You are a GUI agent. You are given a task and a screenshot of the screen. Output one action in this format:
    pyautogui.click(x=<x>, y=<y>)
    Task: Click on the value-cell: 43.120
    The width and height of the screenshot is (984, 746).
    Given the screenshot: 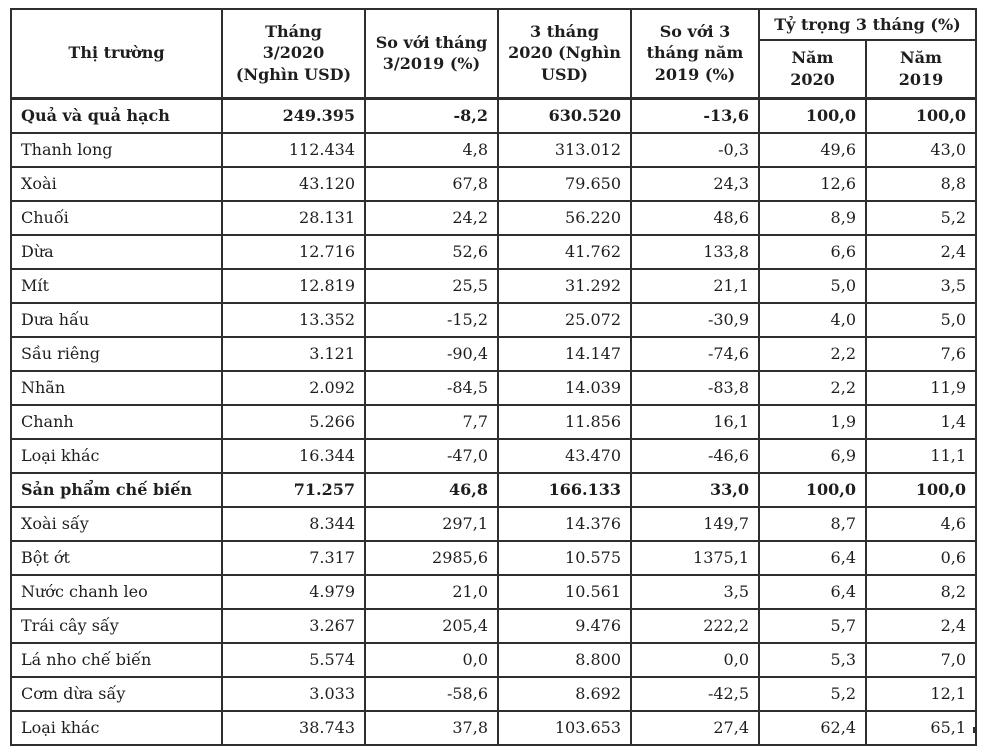 What is the action you would take?
    pyautogui.click(x=293, y=183)
    